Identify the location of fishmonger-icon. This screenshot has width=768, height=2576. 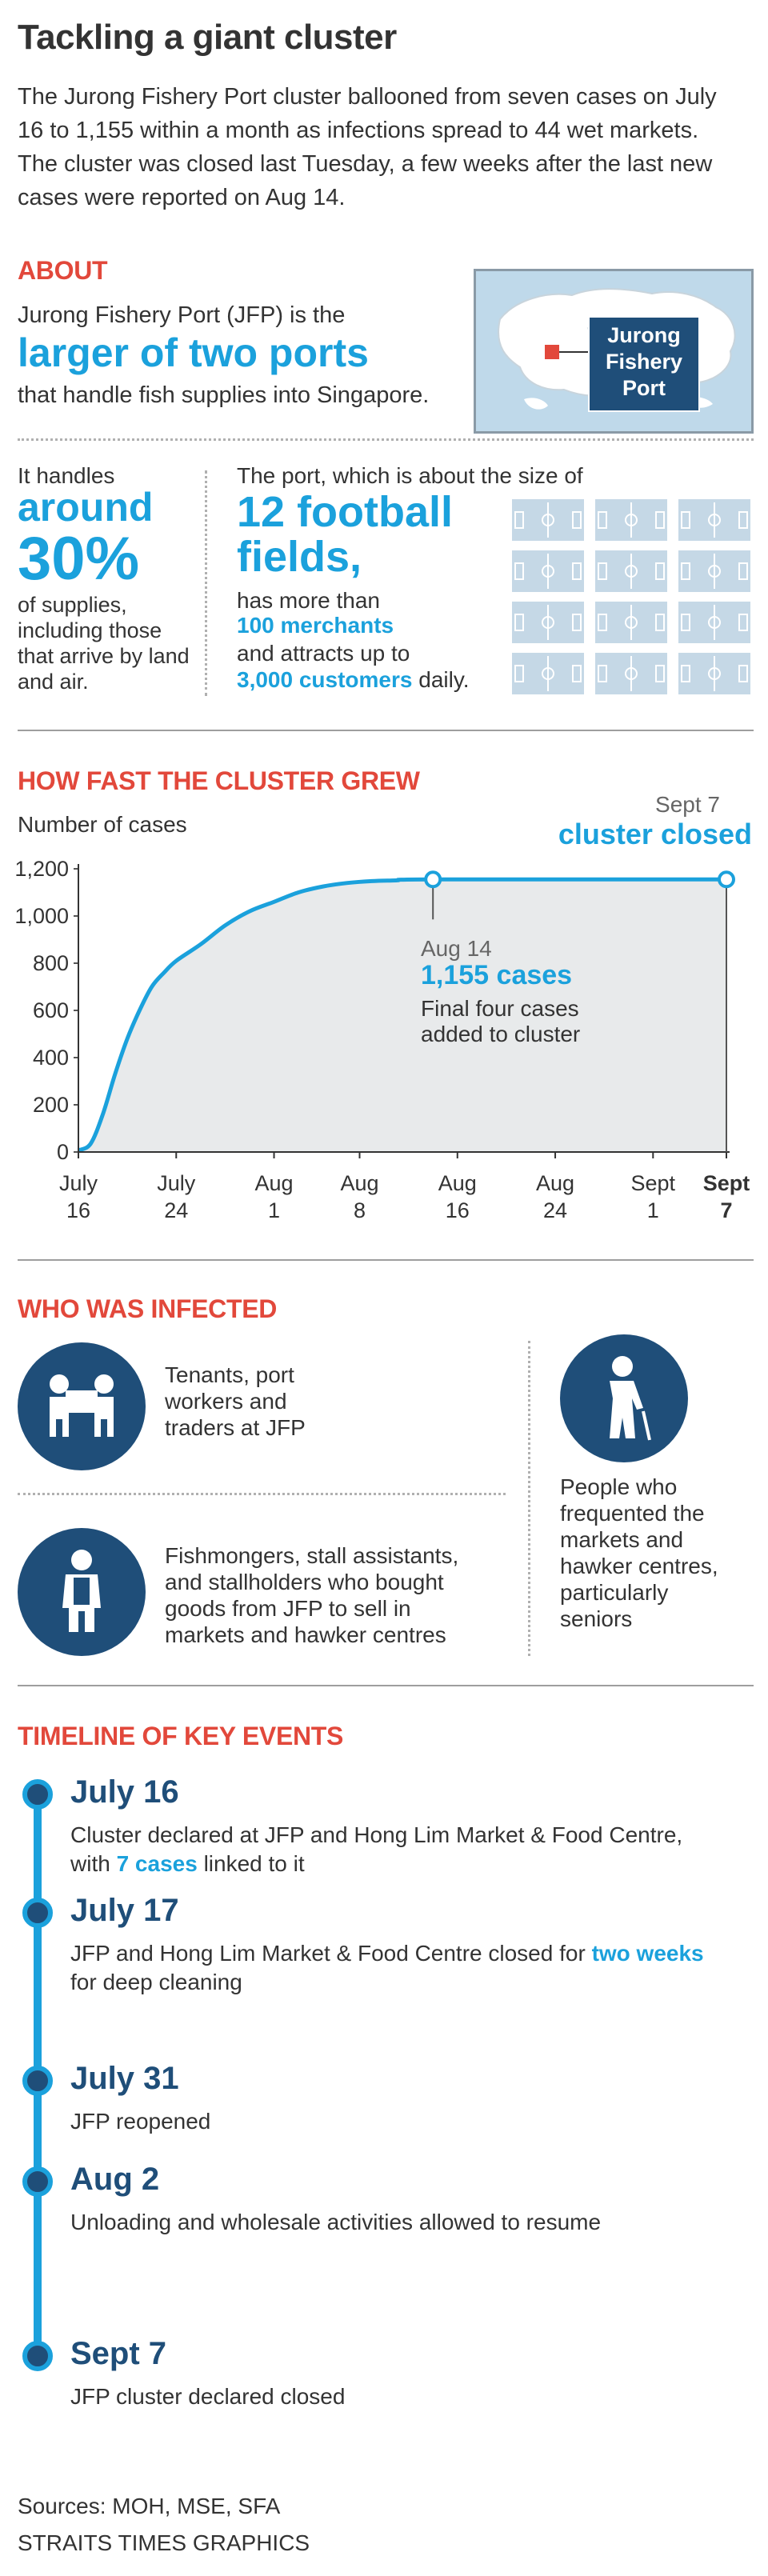
(82, 1592).